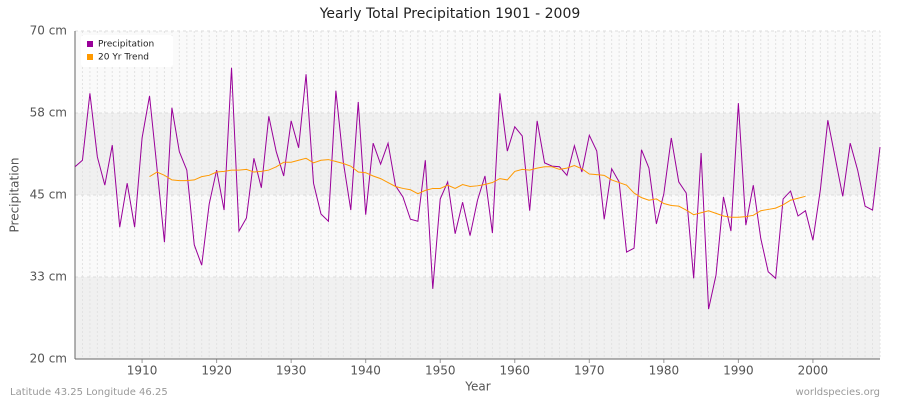 This screenshot has height=400, width=900. I want to click on x-tick-label: 1940, so click(365, 371).